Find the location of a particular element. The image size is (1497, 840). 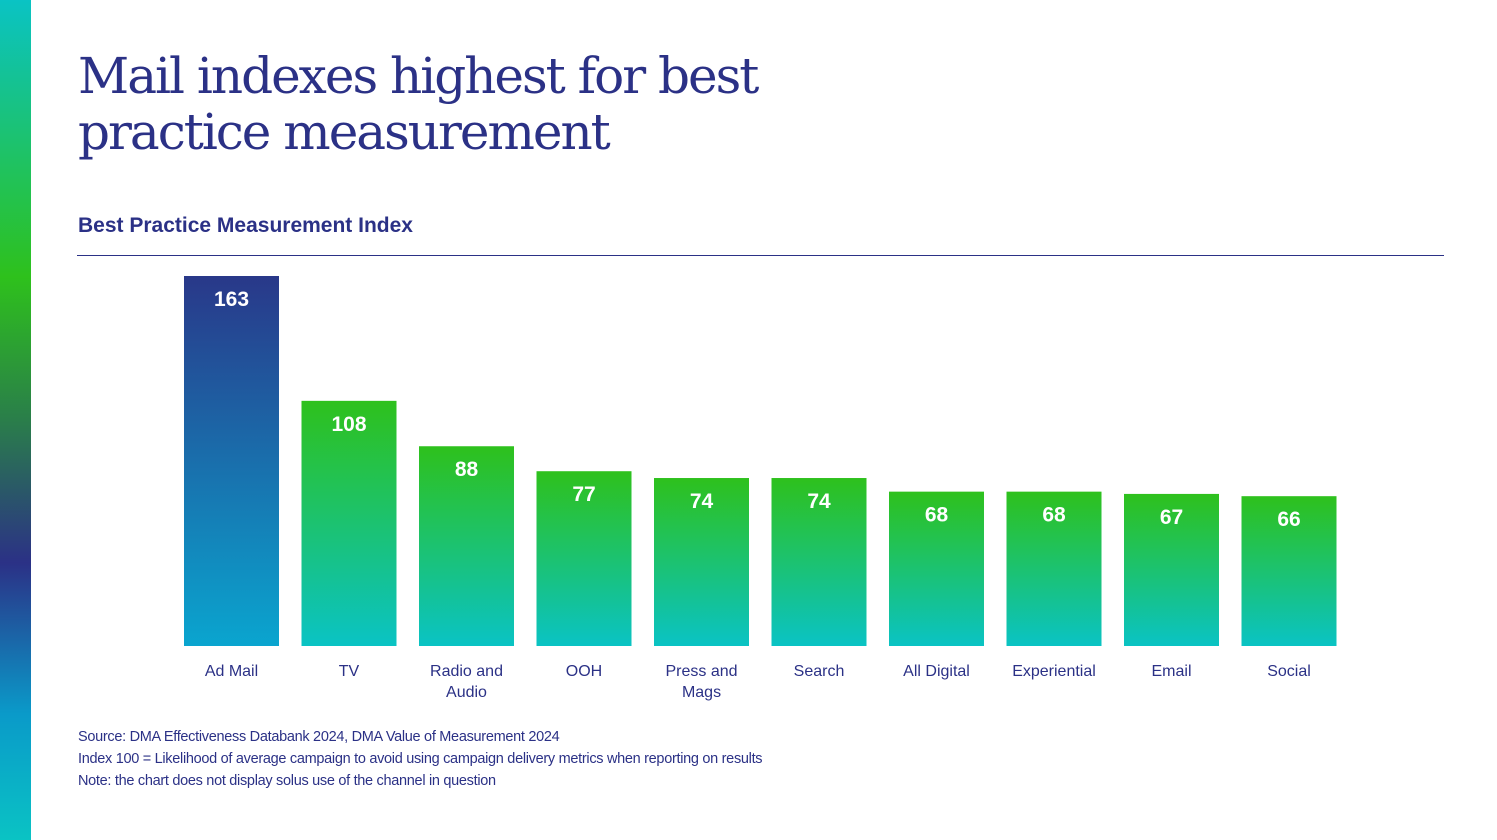

category-label-7: Experiential is located at coordinates (1054, 671).